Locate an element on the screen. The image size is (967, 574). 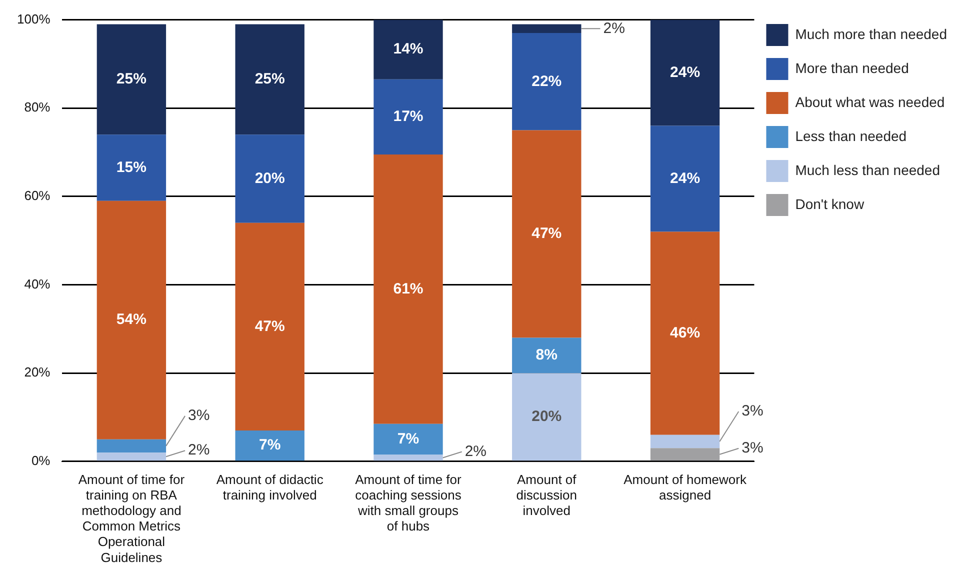
data-label: 15% is located at coordinates (131, 167).